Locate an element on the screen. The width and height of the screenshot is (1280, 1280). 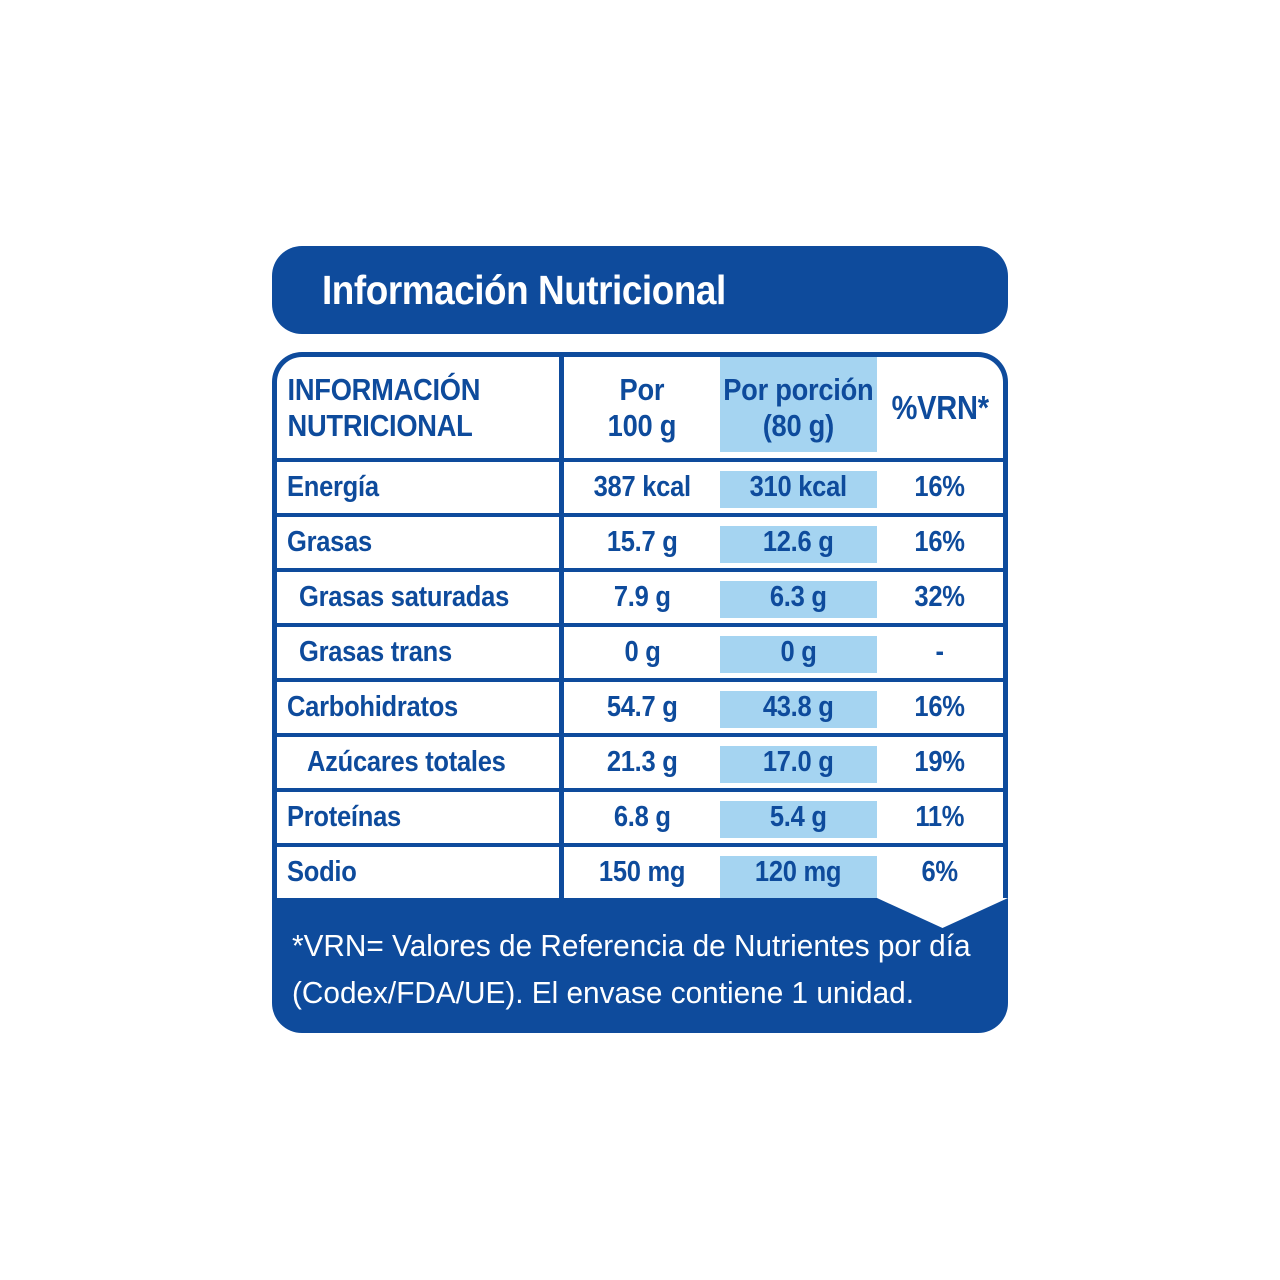
per-portion-value-cell: 120 mg is located at coordinates (798, 870).